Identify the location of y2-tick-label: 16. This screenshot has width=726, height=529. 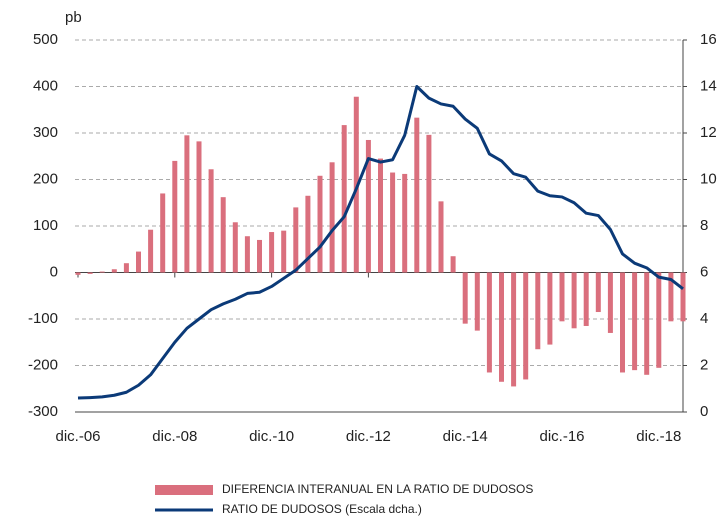
(708, 39).